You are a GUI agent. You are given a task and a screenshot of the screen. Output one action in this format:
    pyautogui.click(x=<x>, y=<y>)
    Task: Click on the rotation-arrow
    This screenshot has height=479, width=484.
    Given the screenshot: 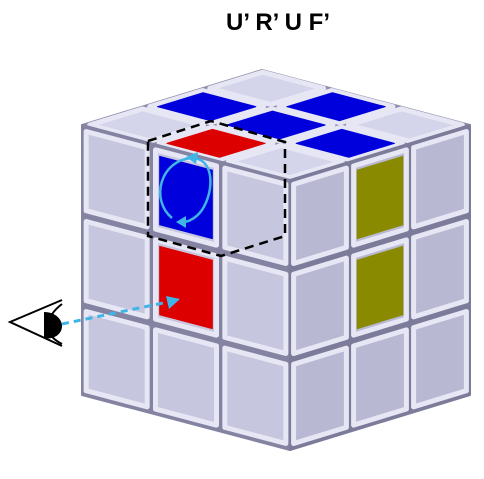 What is the action you would take?
    pyautogui.click(x=185, y=190)
    